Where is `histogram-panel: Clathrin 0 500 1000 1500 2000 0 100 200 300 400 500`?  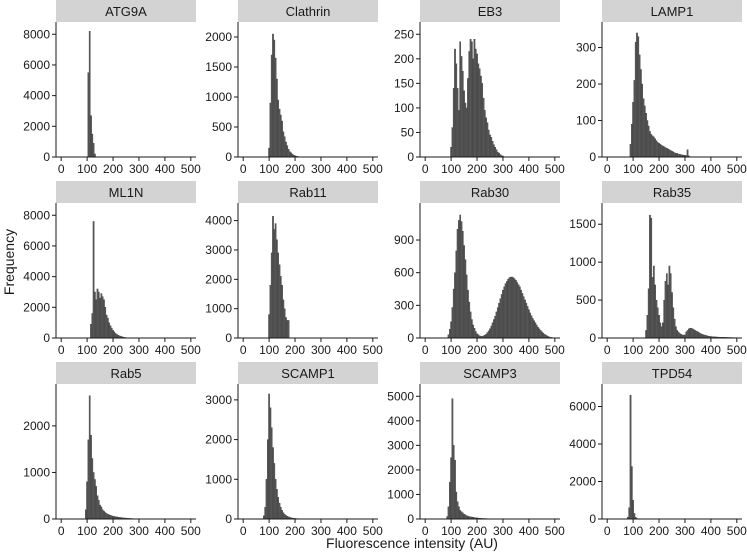
histogram-panel: Clathrin 0 500 1000 1500 2000 0 100 200 300 400 500 is located at coordinates (294, 88).